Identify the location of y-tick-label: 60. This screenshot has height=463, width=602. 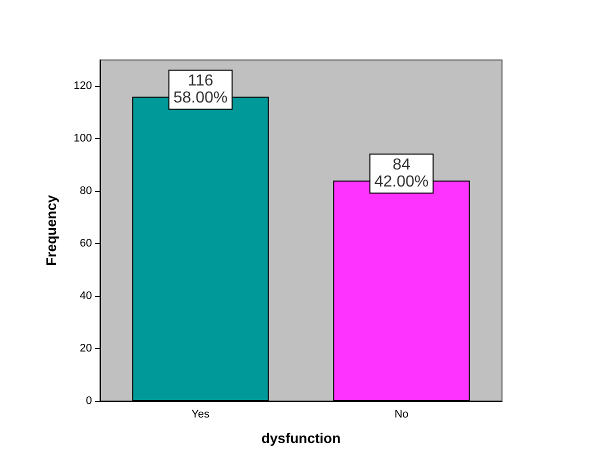
(86, 244).